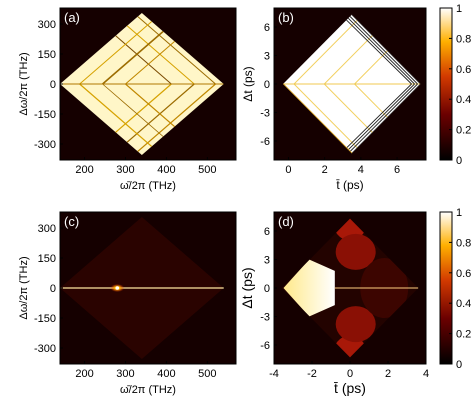 The height and width of the screenshot is (412, 474). I want to click on peak-core, so click(117, 288).